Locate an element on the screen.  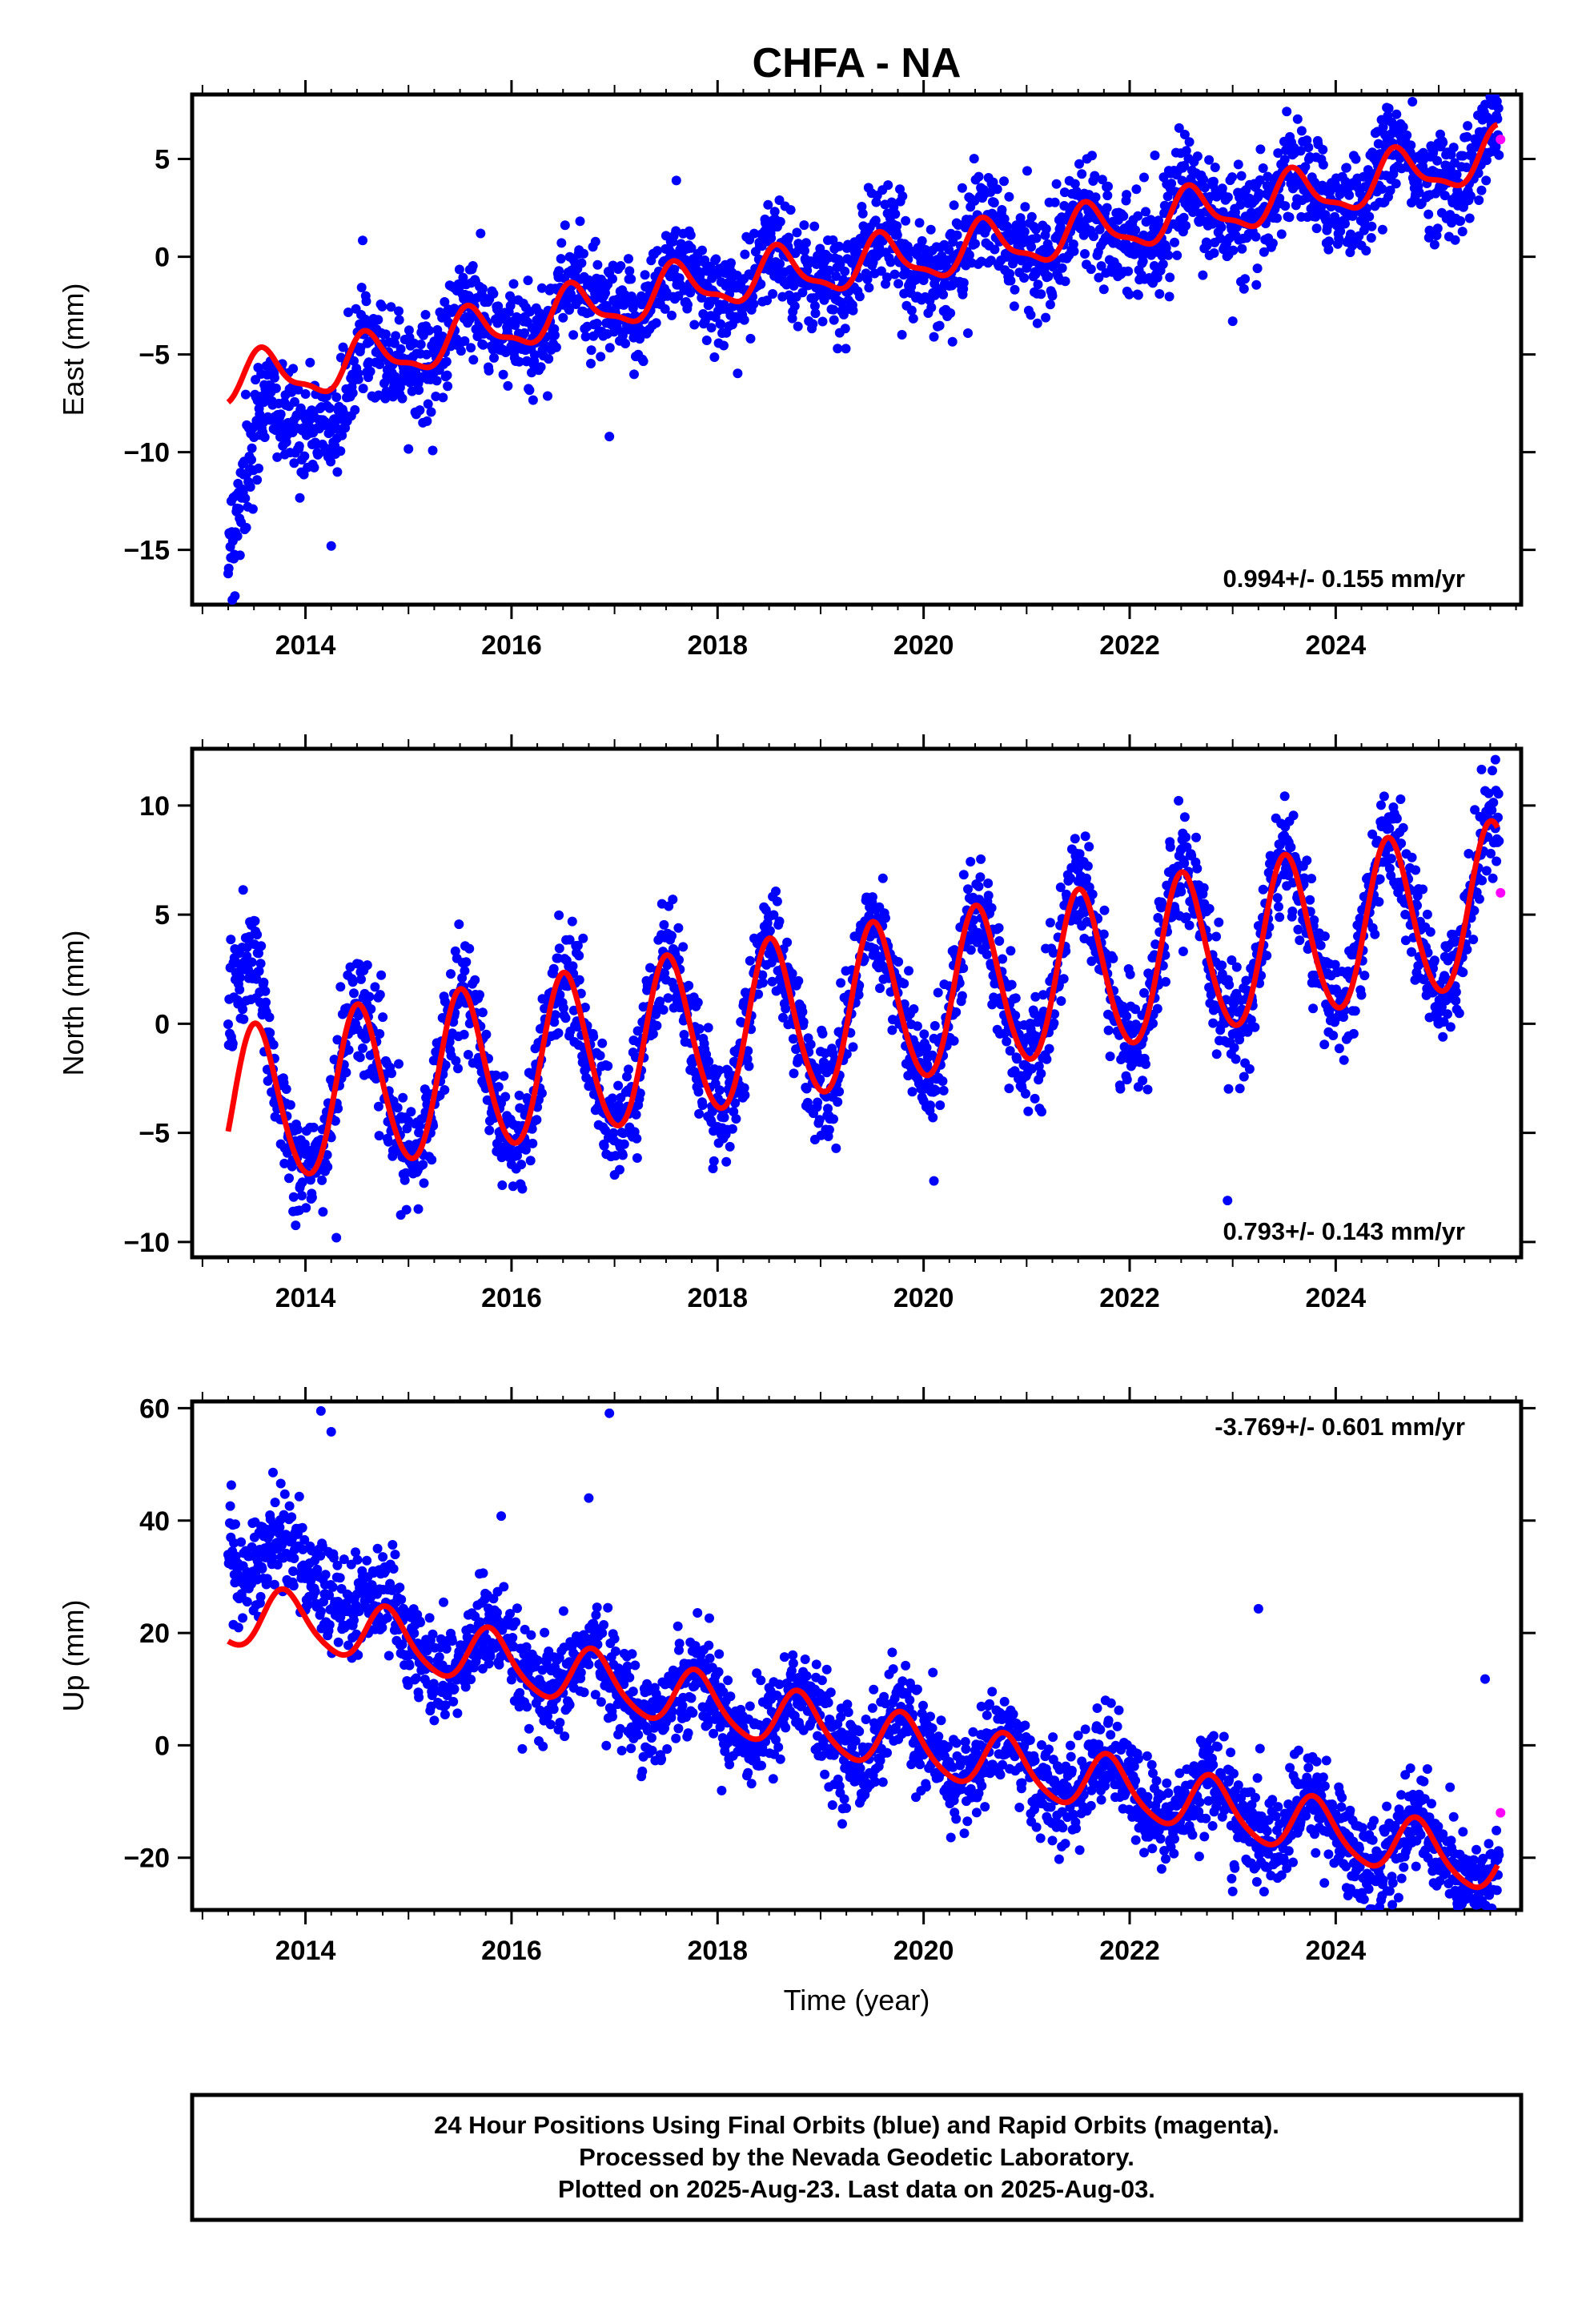
east-y-tick-label: −10 is located at coordinates (146, 453).